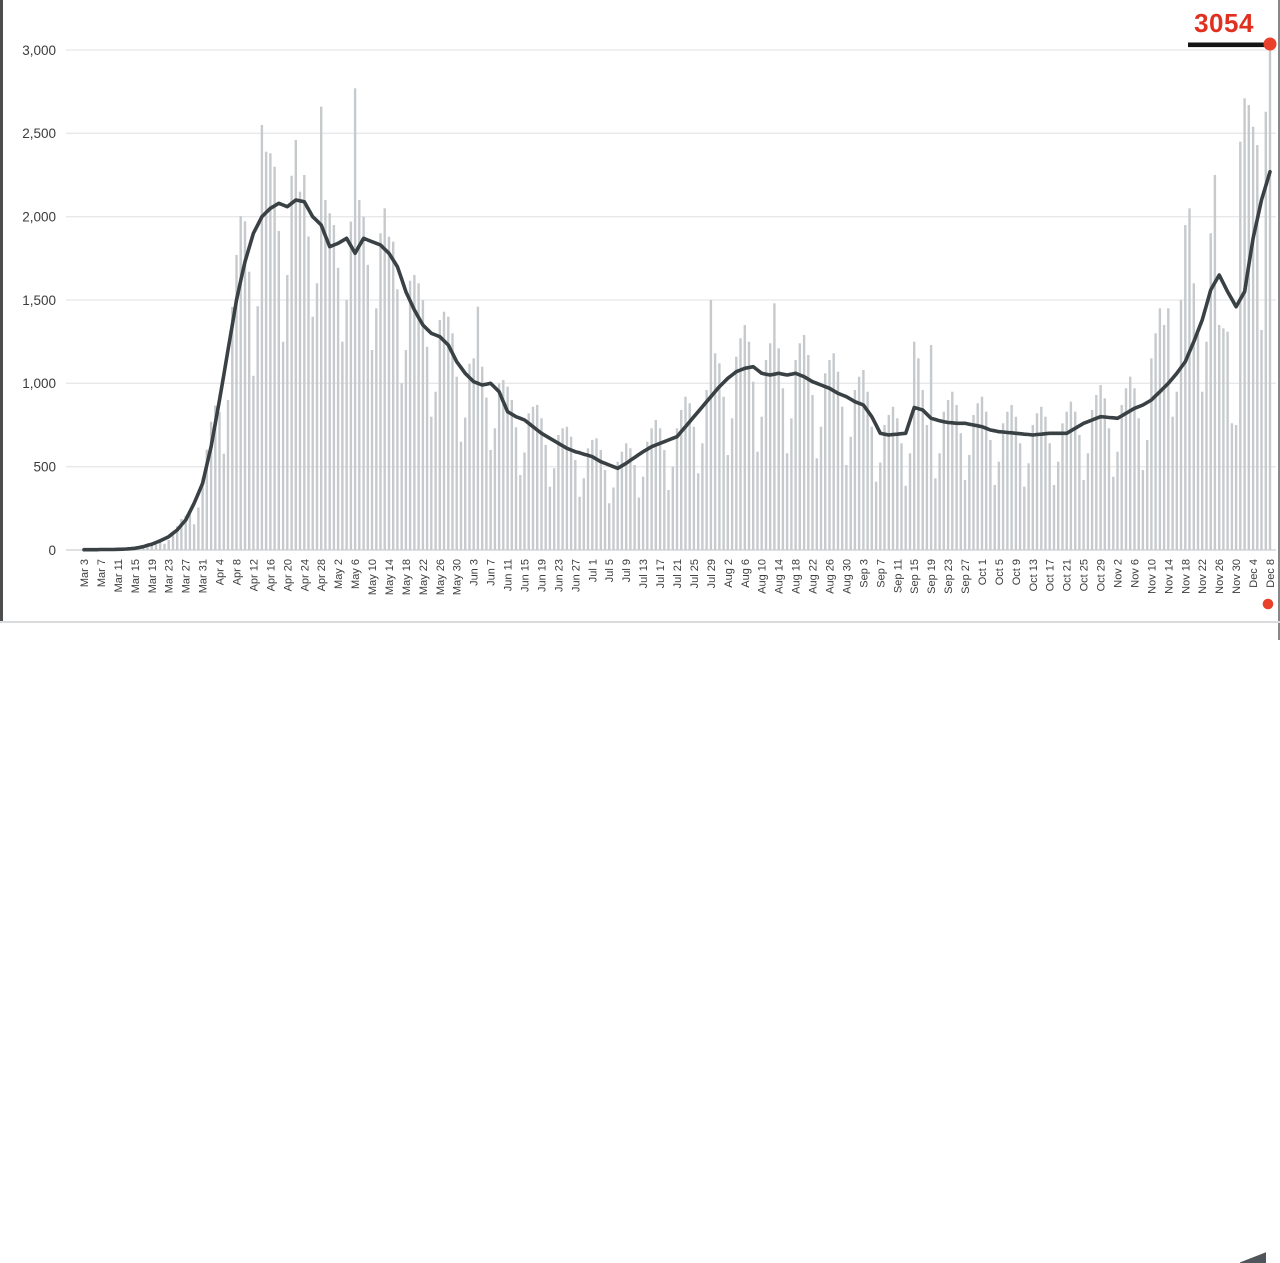  What do you see at coordinates (1237, 576) in the screenshot?
I see `x-tick-label: Nov 30` at bounding box center [1237, 576].